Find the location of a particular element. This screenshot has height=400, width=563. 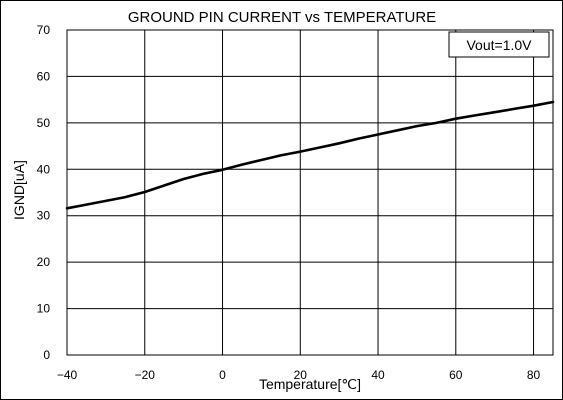

legend-entry: Vout=1.0V is located at coordinates (499, 45).